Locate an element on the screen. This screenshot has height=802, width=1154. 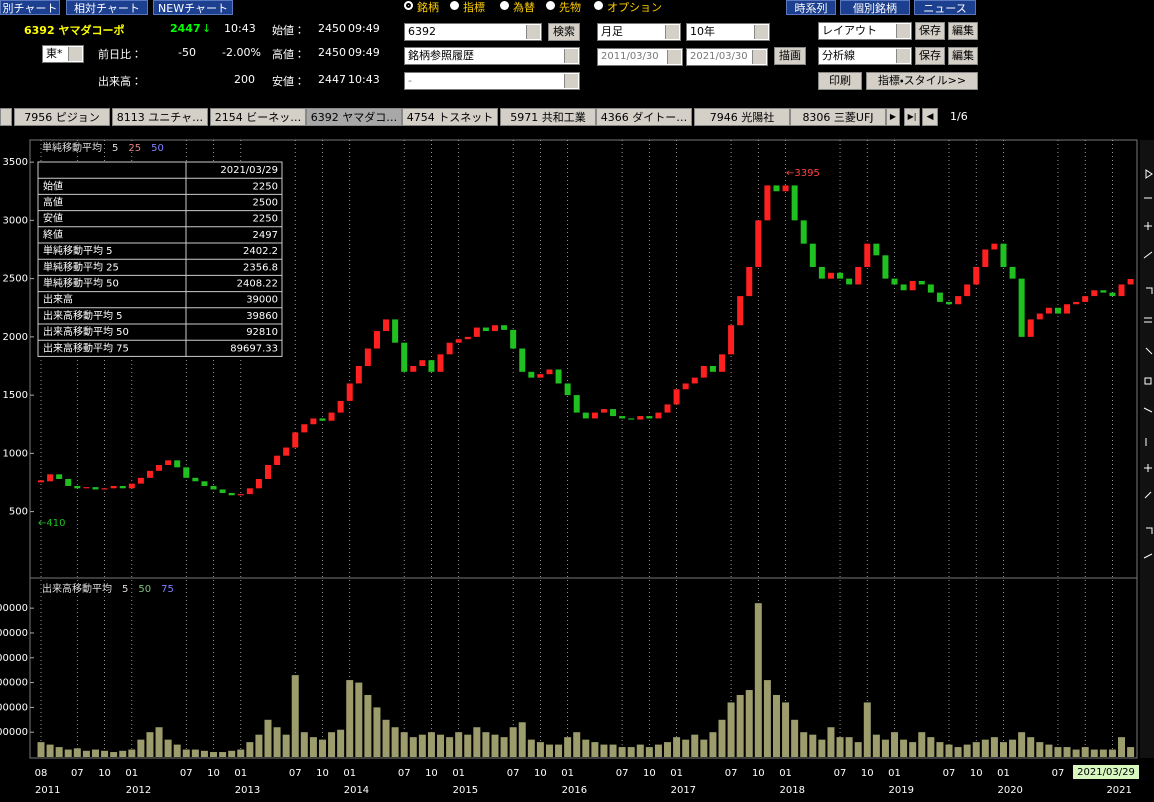
radio-label: 為替 is located at coordinates (524, 7).